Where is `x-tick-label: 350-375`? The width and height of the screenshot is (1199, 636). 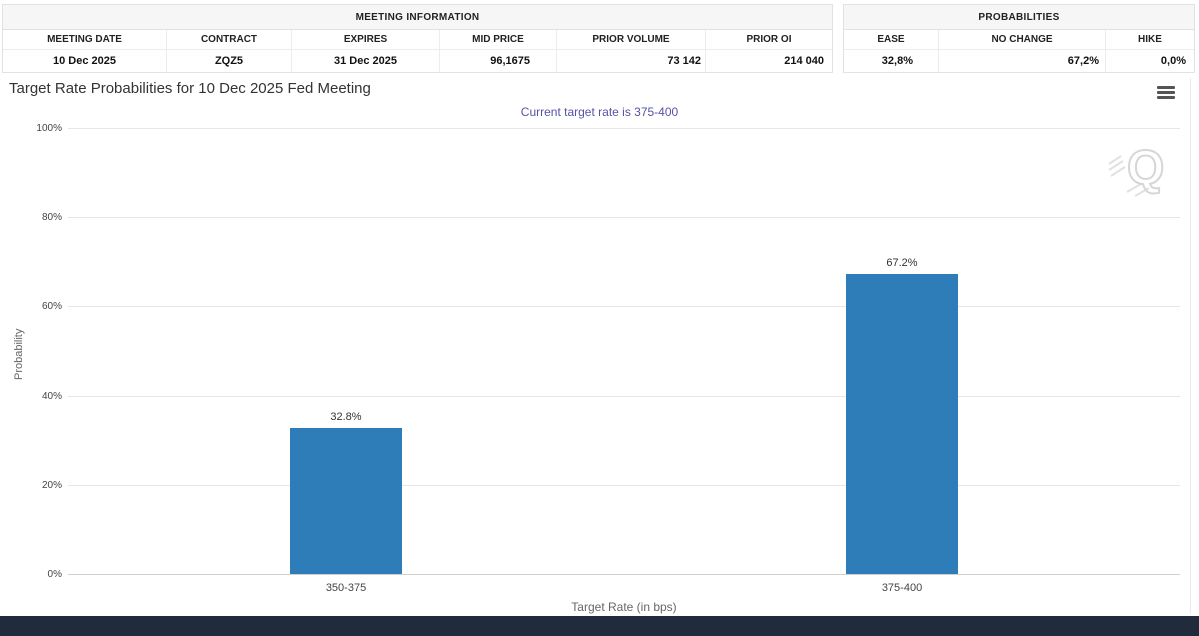 x-tick-label: 350-375 is located at coordinates (346, 588).